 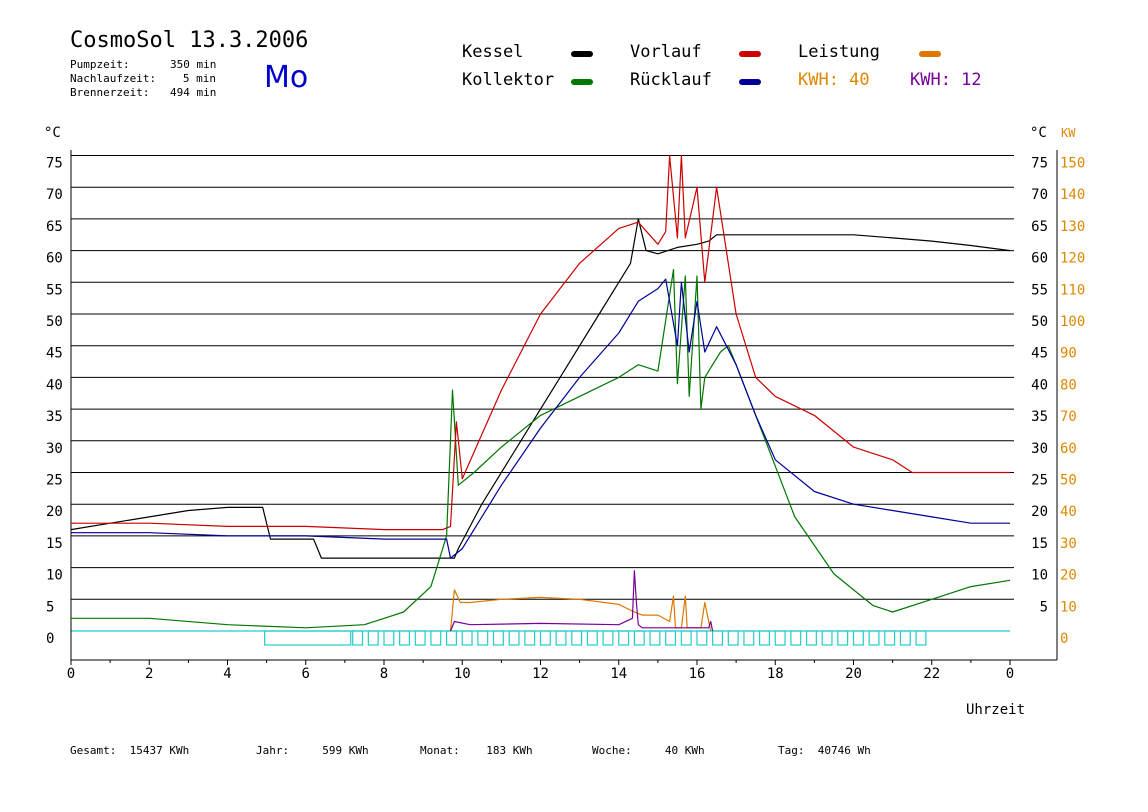 I want to click on x-tick-label: 4, so click(x=227, y=674).